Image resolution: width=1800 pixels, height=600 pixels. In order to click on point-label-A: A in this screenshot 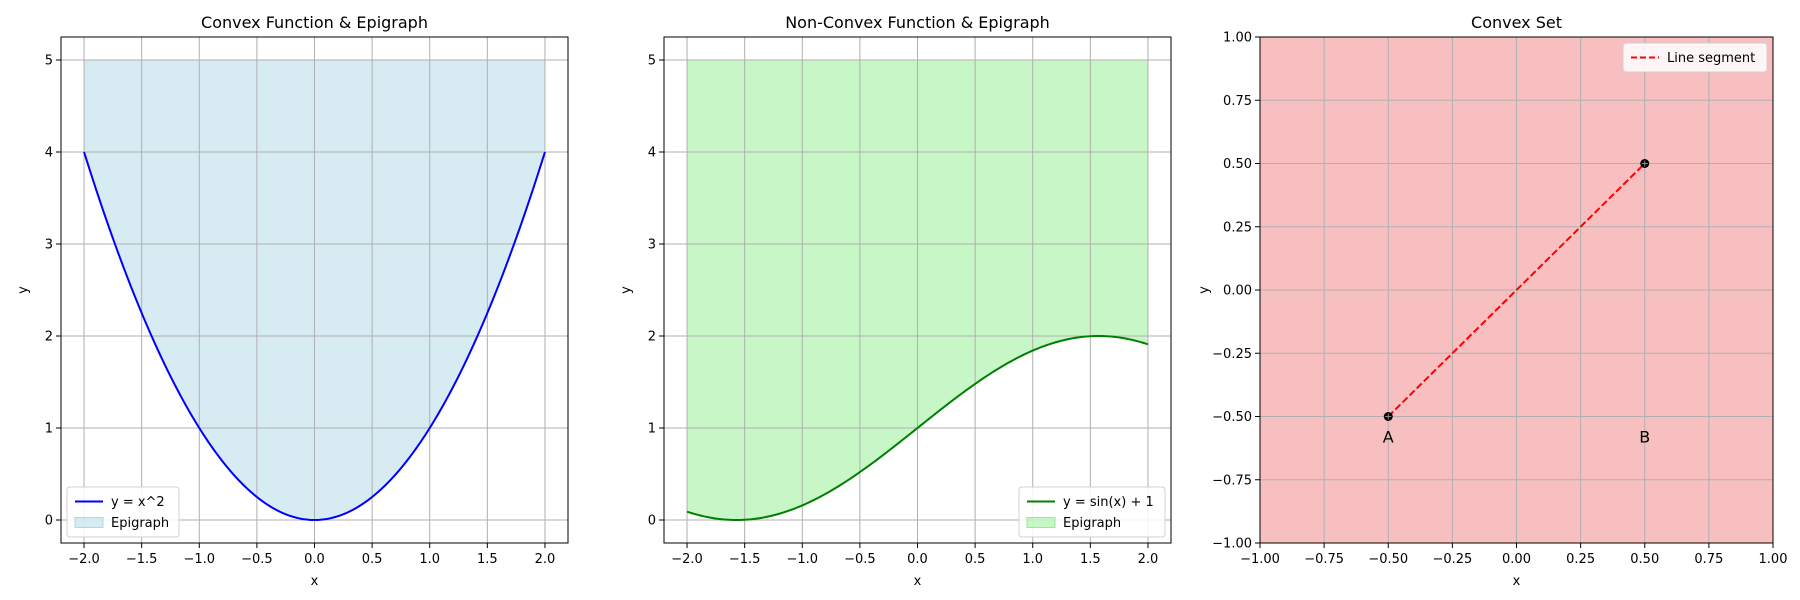, I will do `click(1388, 437)`.